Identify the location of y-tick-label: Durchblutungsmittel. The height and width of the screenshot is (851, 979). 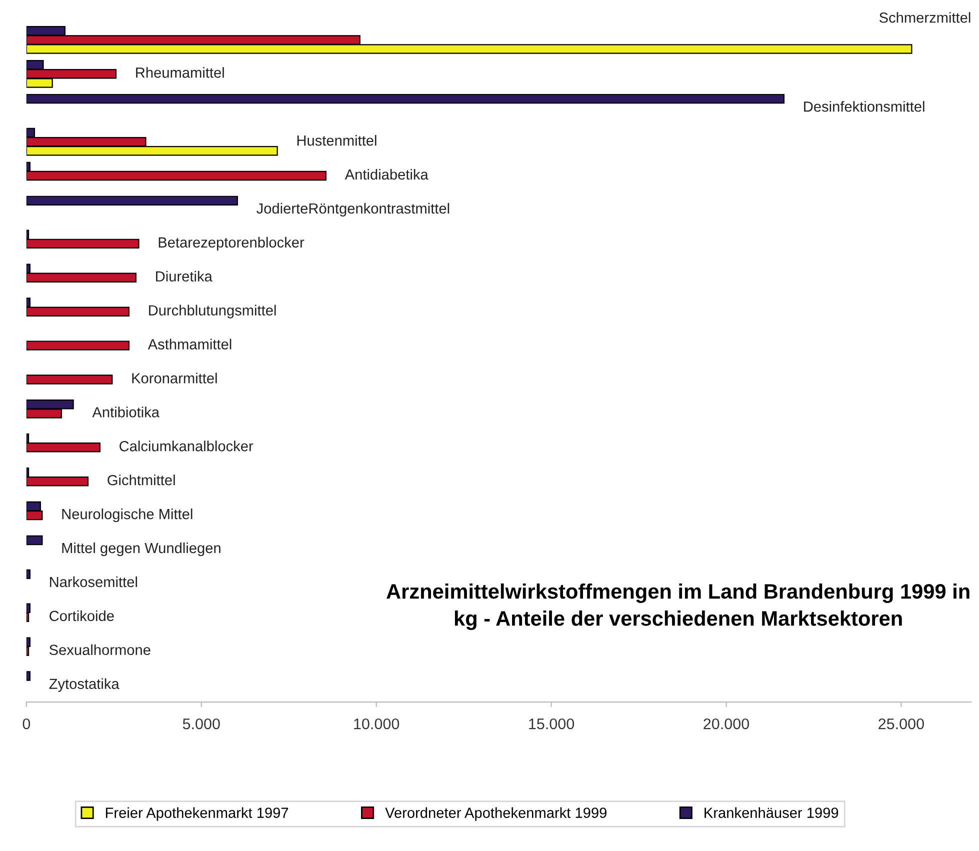
(212, 311).